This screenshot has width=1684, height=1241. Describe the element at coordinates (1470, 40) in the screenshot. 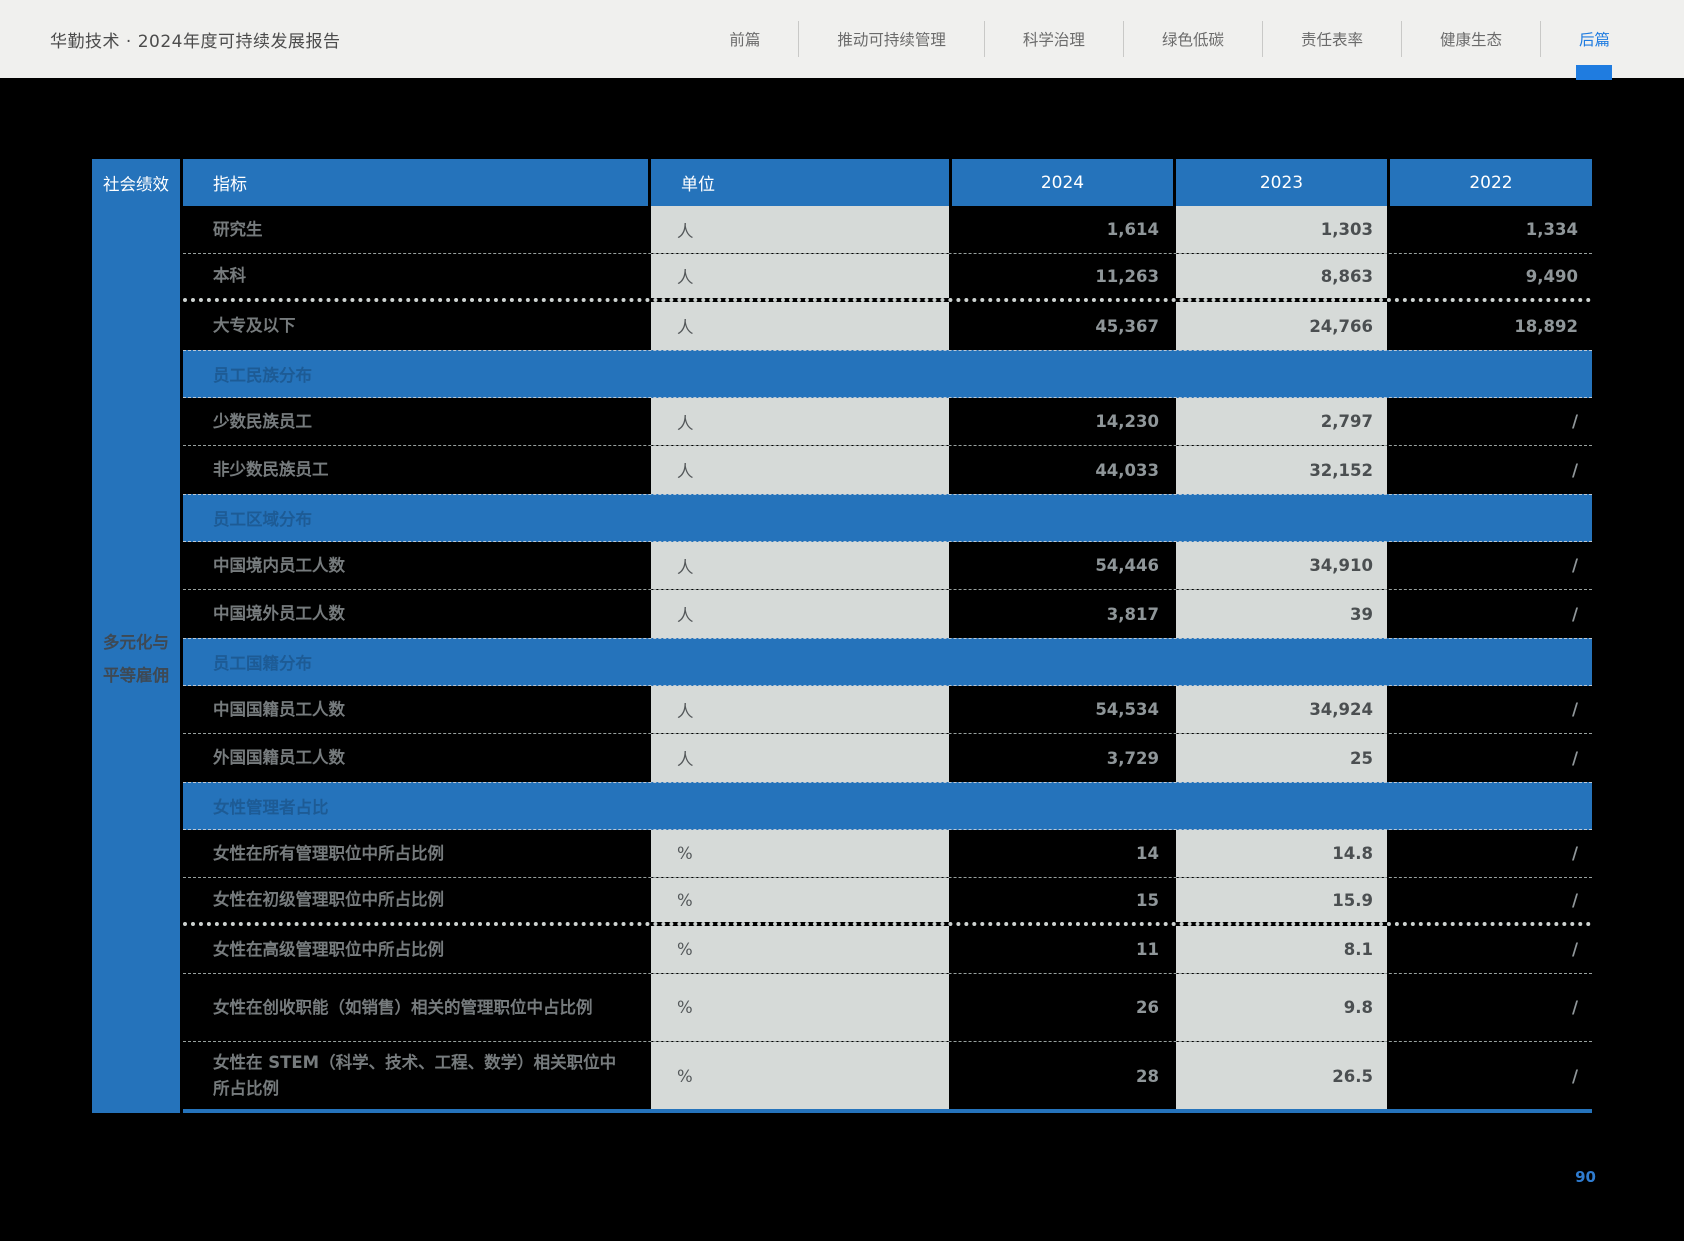

I see `nav-item-5: 健康生态` at that location.